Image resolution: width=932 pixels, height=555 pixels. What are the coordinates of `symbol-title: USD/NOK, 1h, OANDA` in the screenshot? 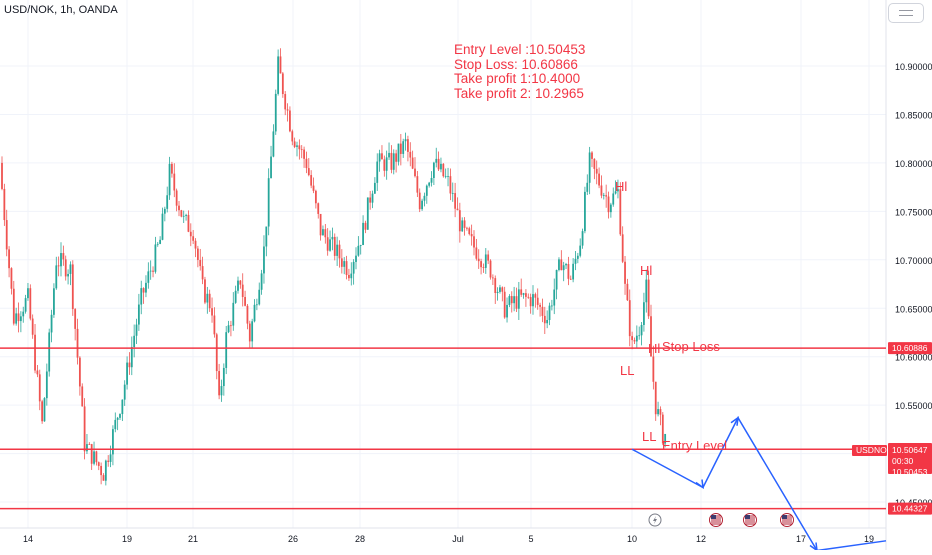 It's located at (61, 10).